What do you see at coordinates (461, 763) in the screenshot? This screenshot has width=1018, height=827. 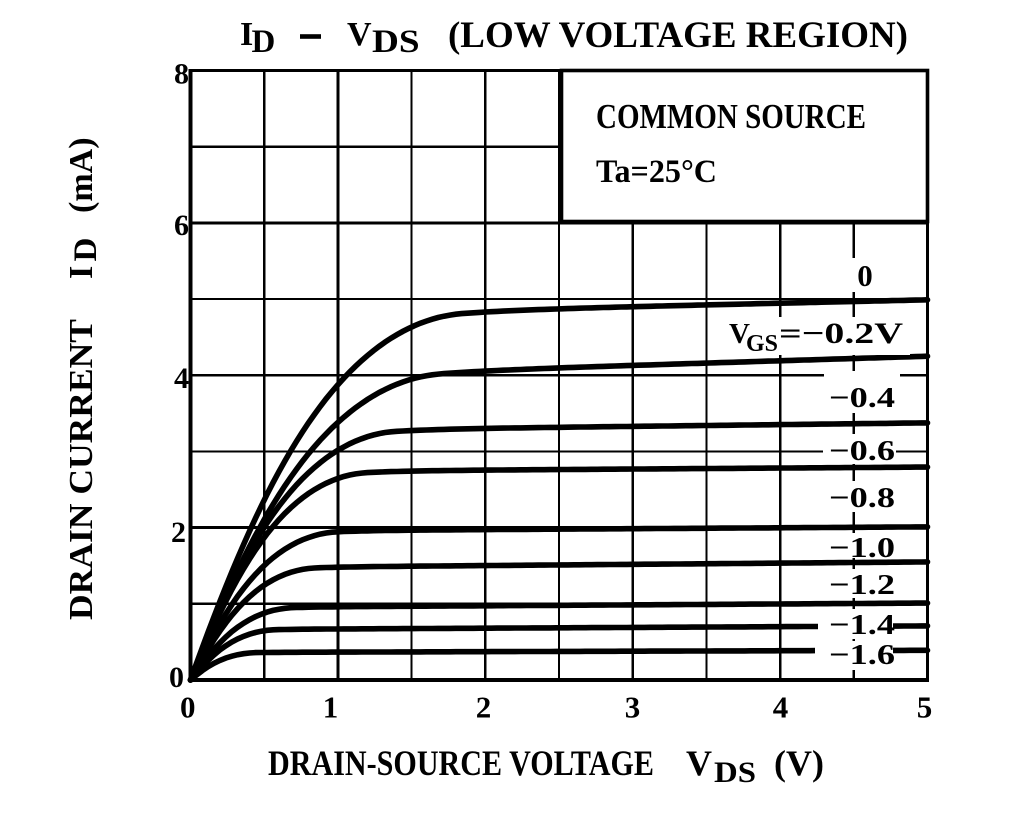 I see `svg-text: DRAIN-SOURCE VOLTAGE` at bounding box center [461, 763].